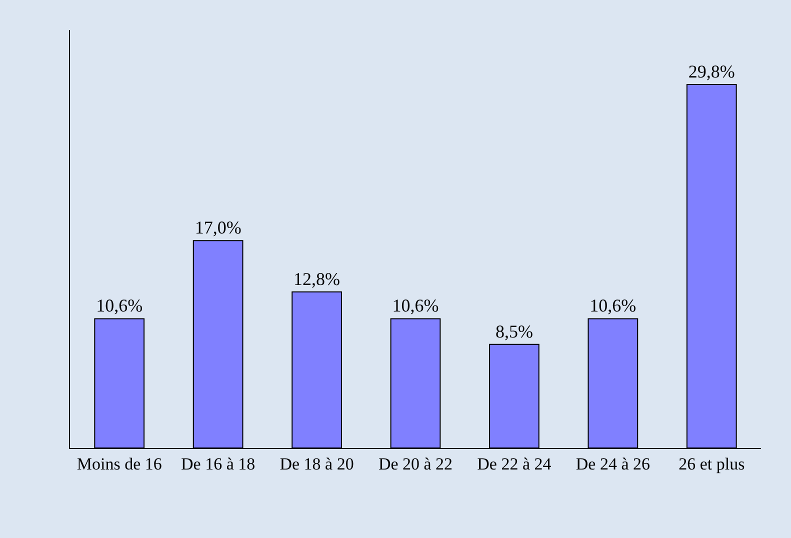 The height and width of the screenshot is (538, 791). What do you see at coordinates (711, 72) in the screenshot?
I see `data-label: 29,8%` at bounding box center [711, 72].